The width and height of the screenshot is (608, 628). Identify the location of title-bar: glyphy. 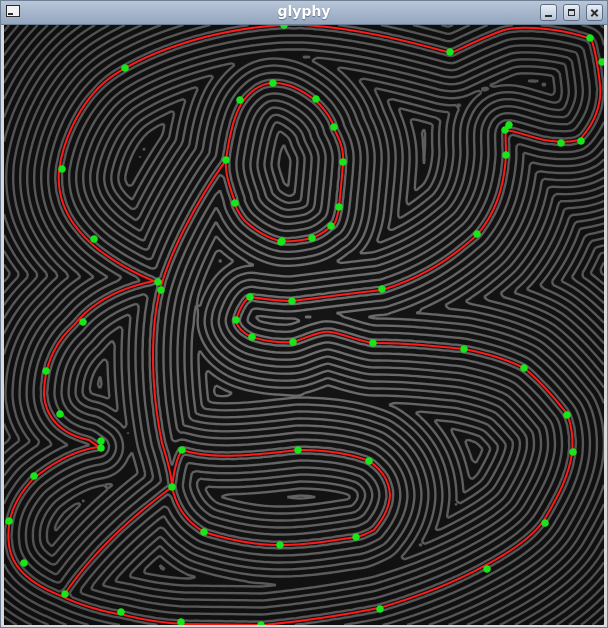
(304, 13).